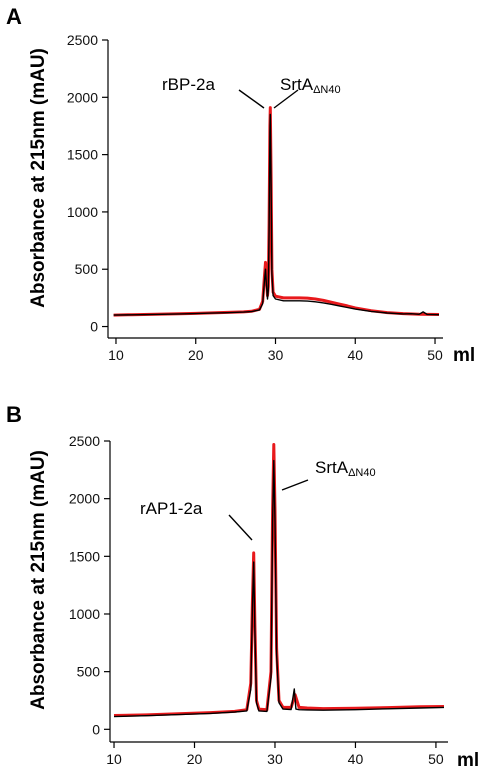  I want to click on panel-a-y-axis-label: Absorbance at 215nm (mAU), so click(38, 178).